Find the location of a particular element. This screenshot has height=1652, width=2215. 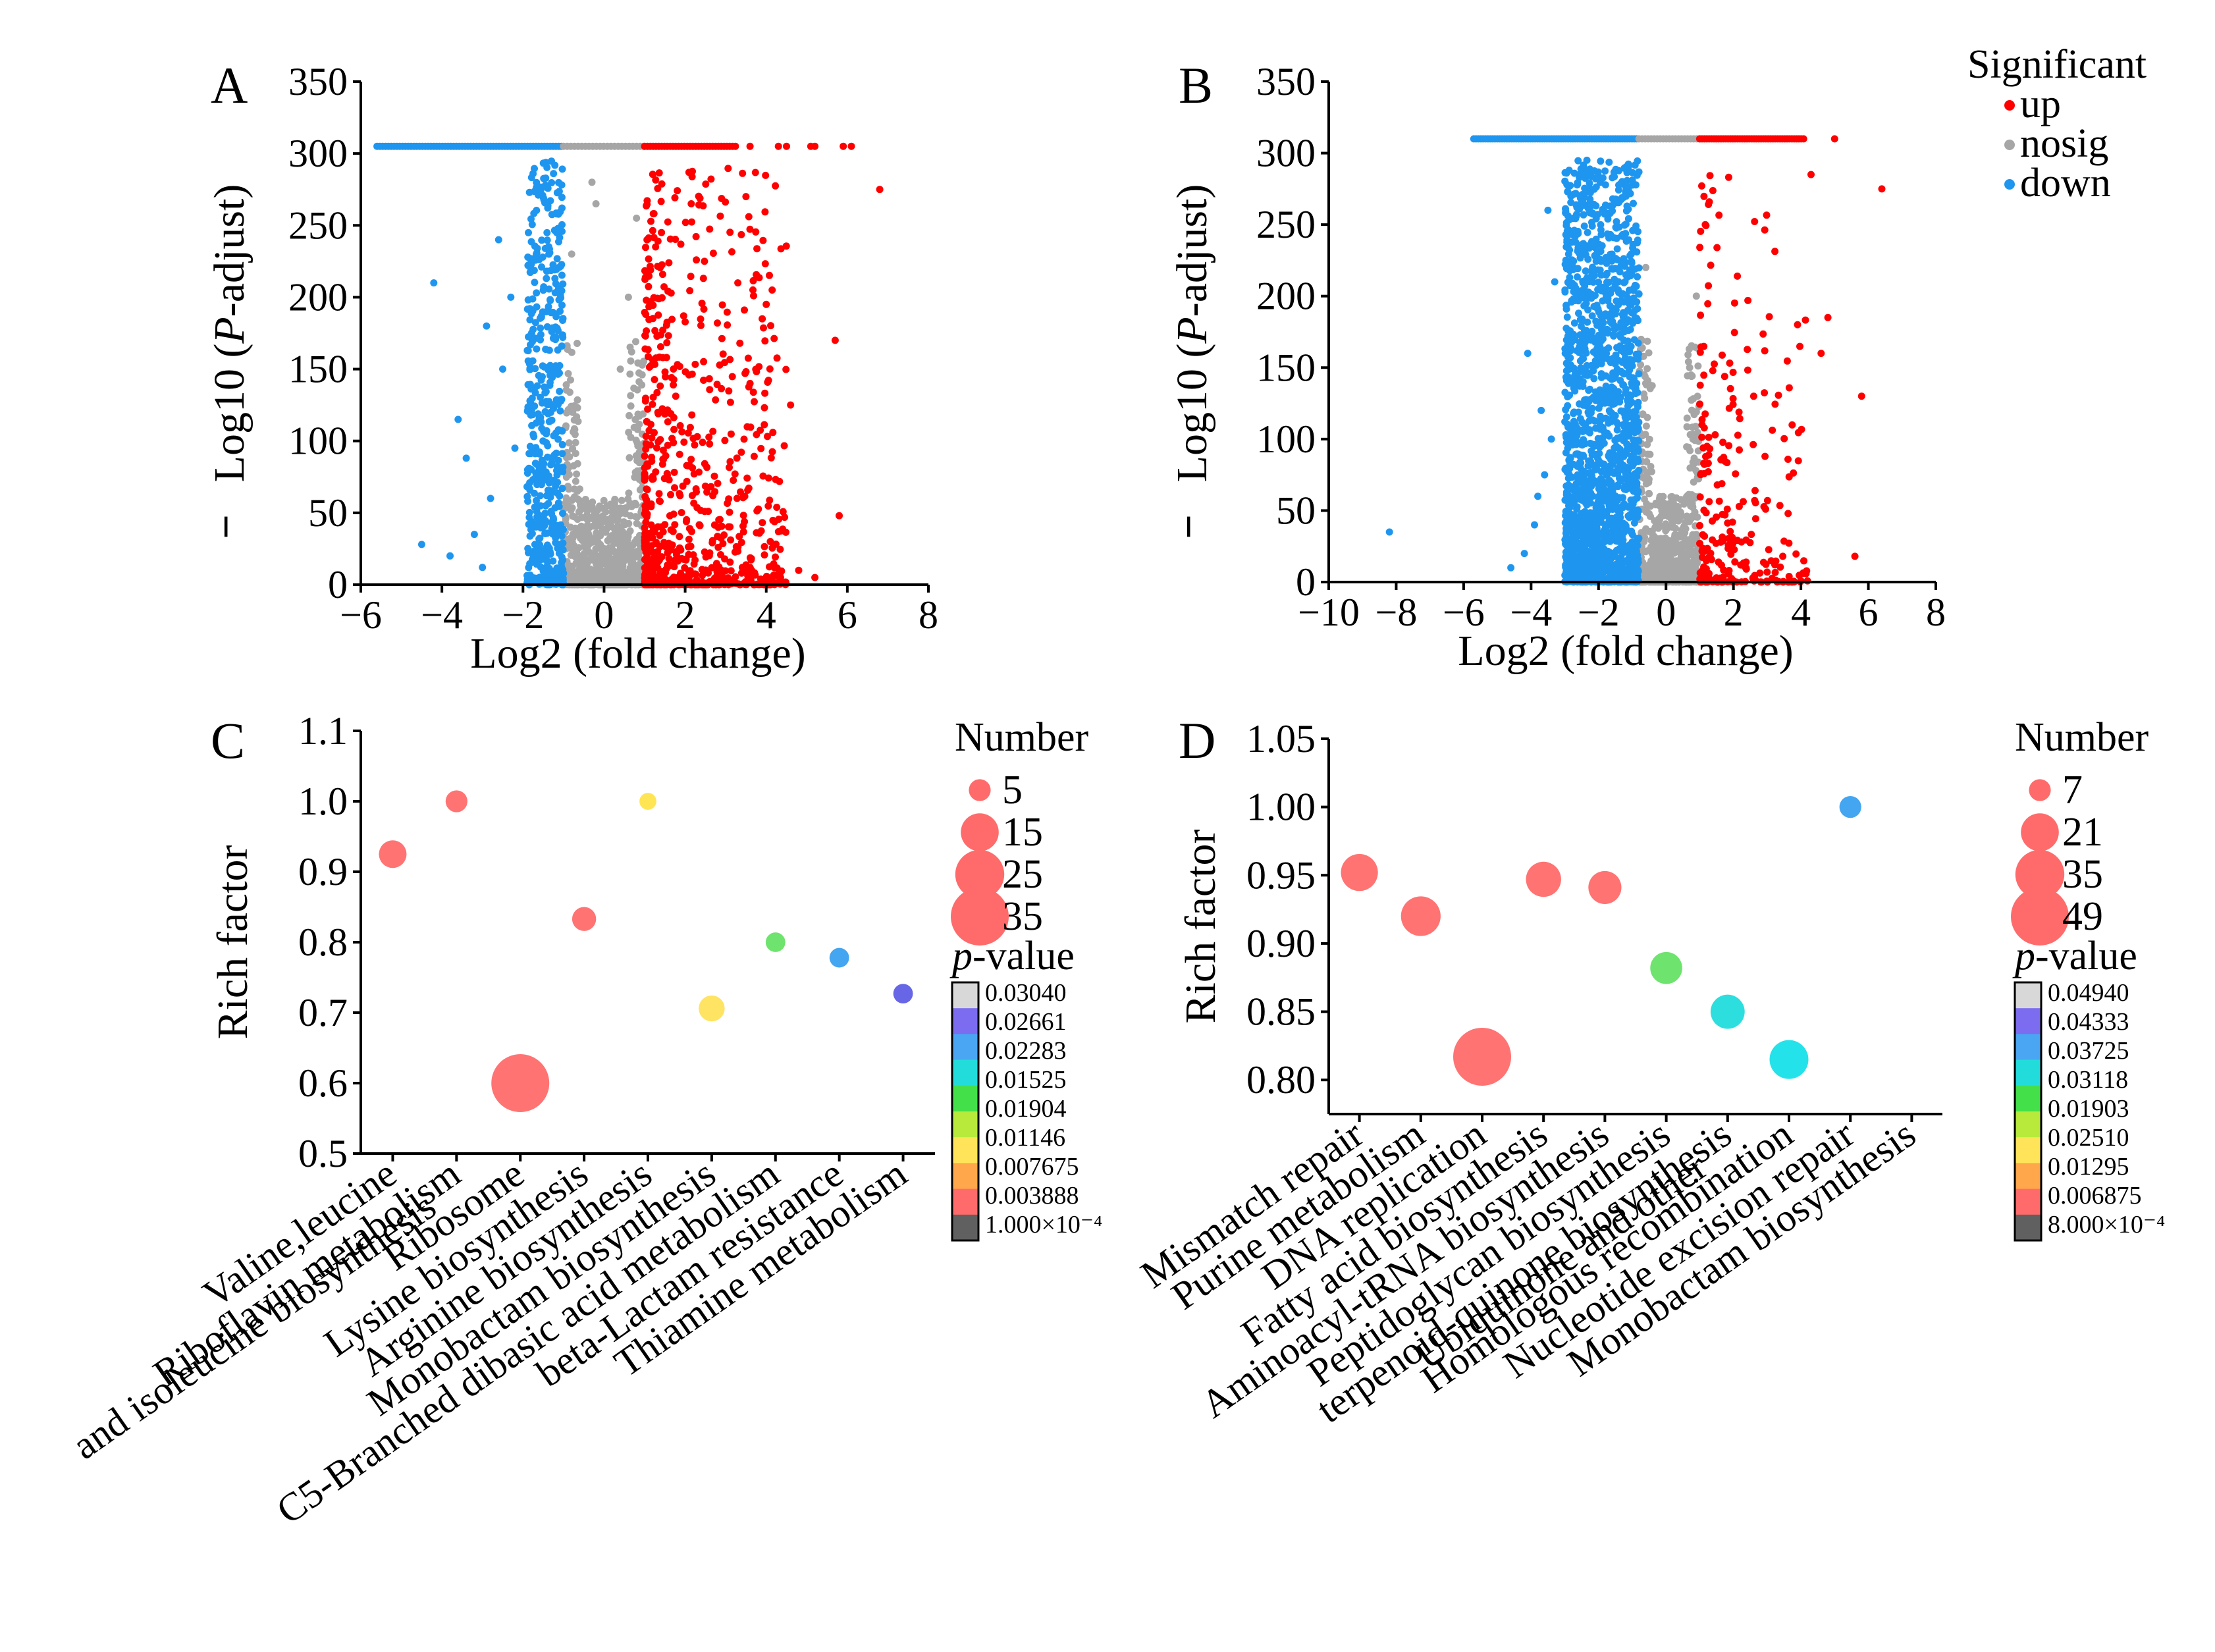

y-tick-label: 50 is located at coordinates (328, 513).